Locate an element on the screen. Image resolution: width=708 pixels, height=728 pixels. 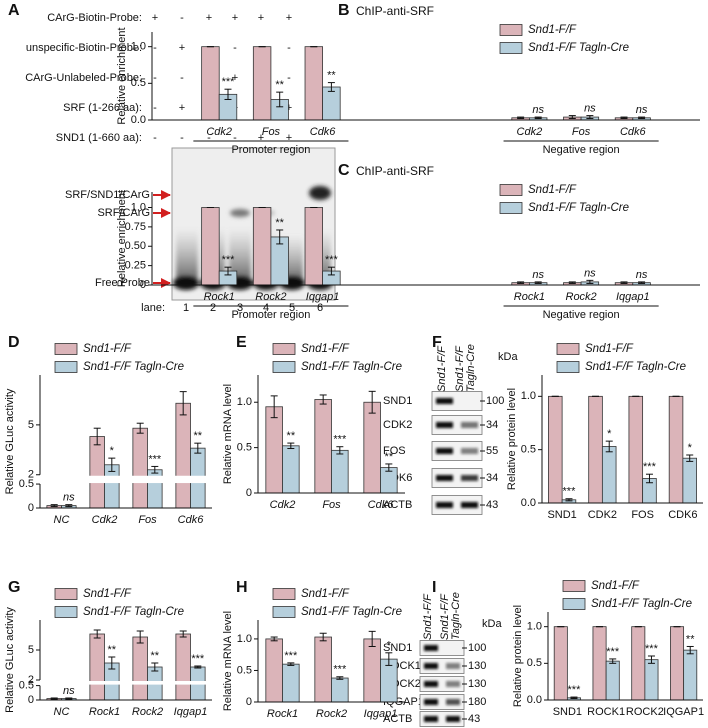
y-tick-label: 0.5 is located at coordinates (26, 686).